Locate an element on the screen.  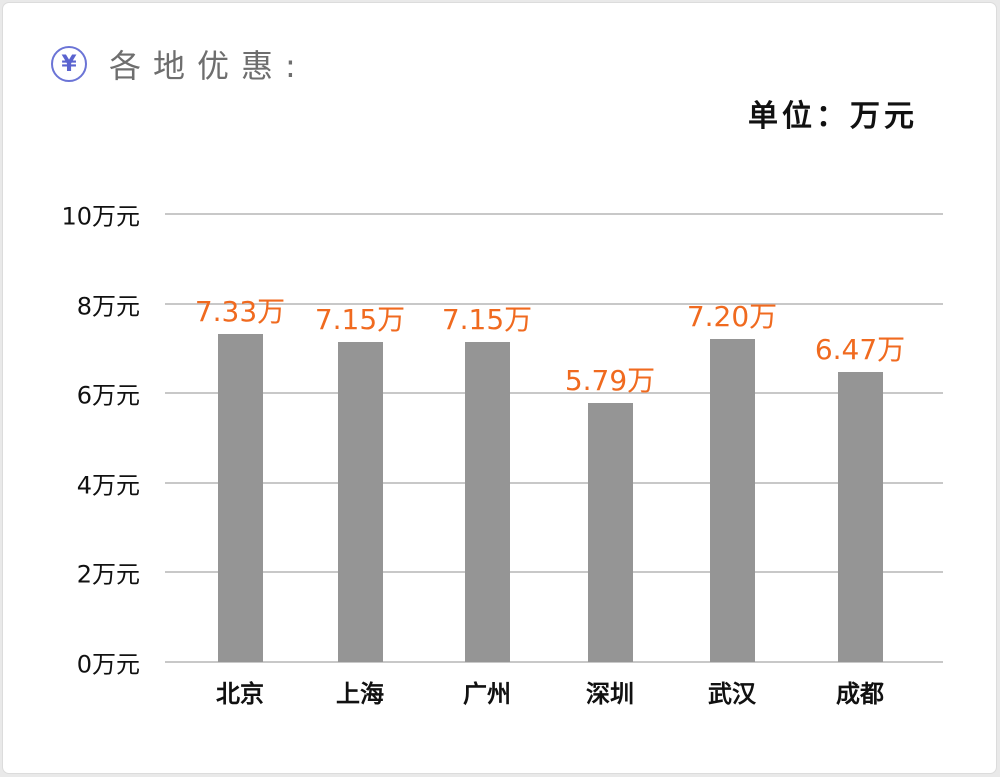
x-axis-category-label: 武汉 is located at coordinates (732, 694).